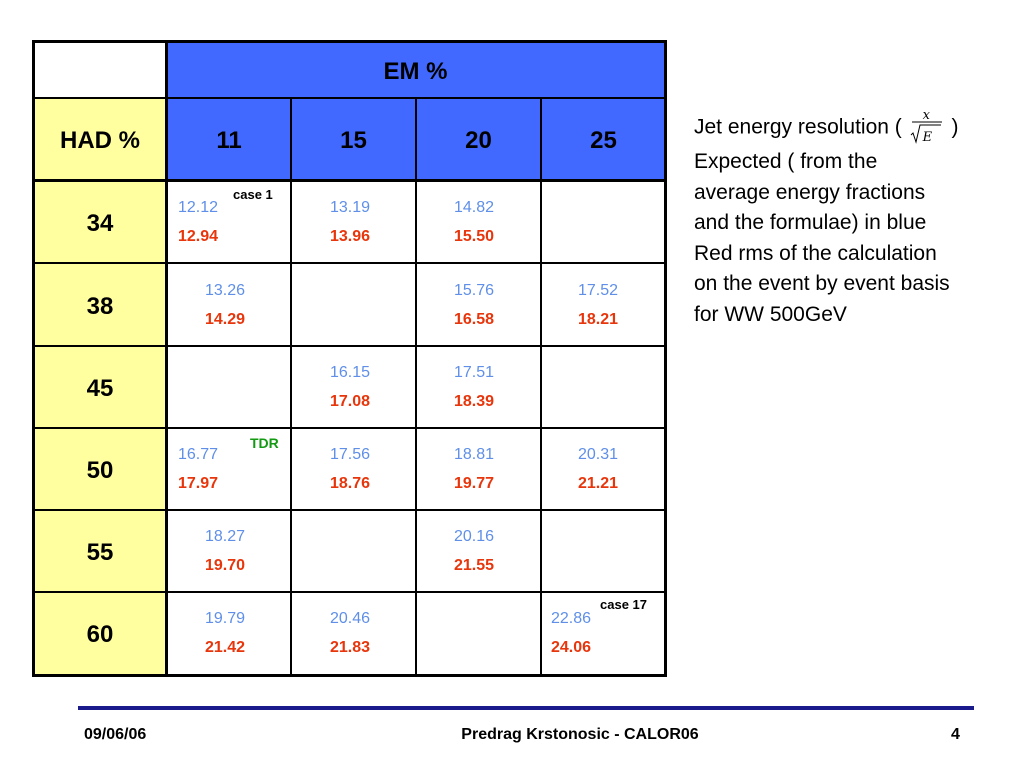  I want to click on rms-value: 21.42, so click(225, 647).